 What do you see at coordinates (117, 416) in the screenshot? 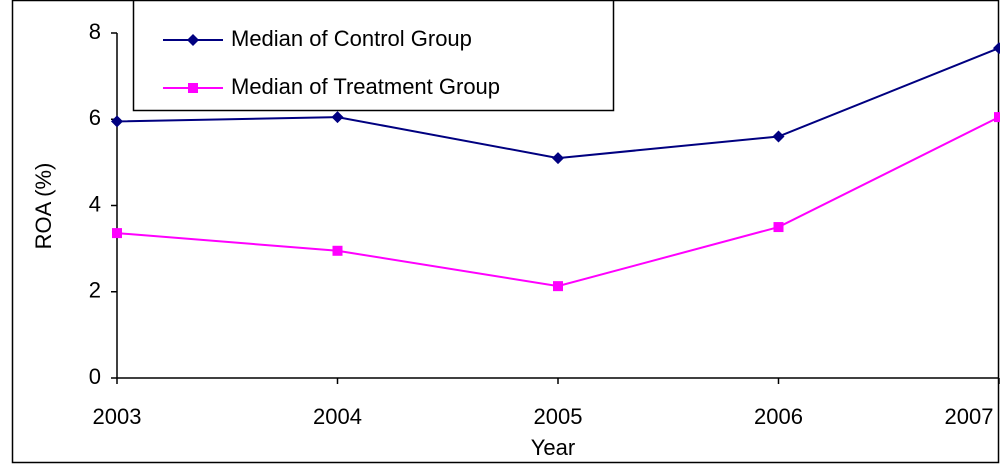
I see `x-tick-label: 2003` at bounding box center [117, 416].